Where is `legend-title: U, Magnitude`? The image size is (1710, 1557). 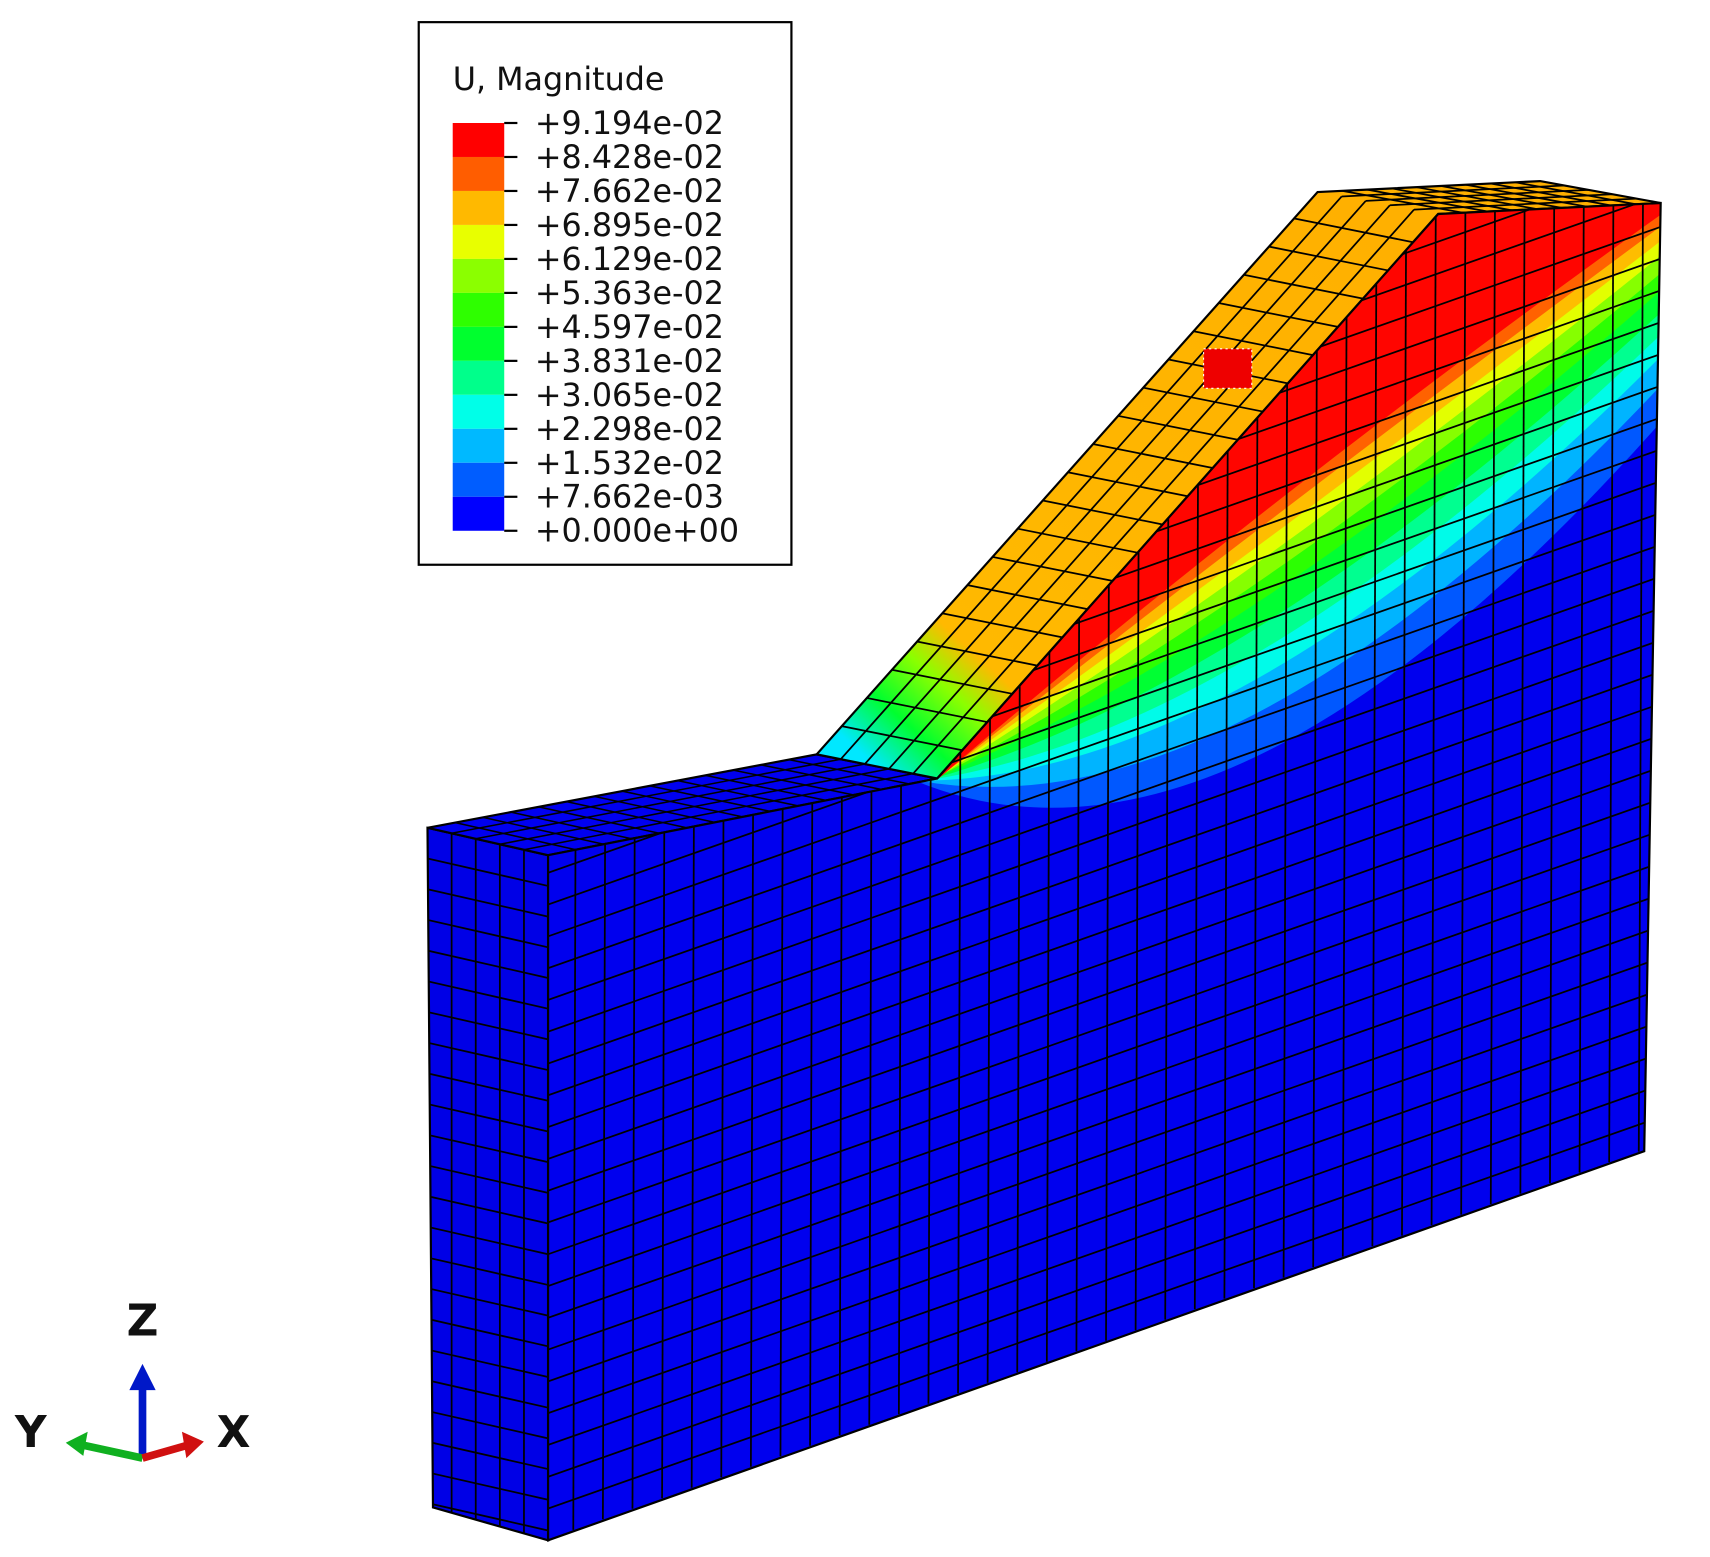
legend-title: U, Magnitude is located at coordinates (559, 80).